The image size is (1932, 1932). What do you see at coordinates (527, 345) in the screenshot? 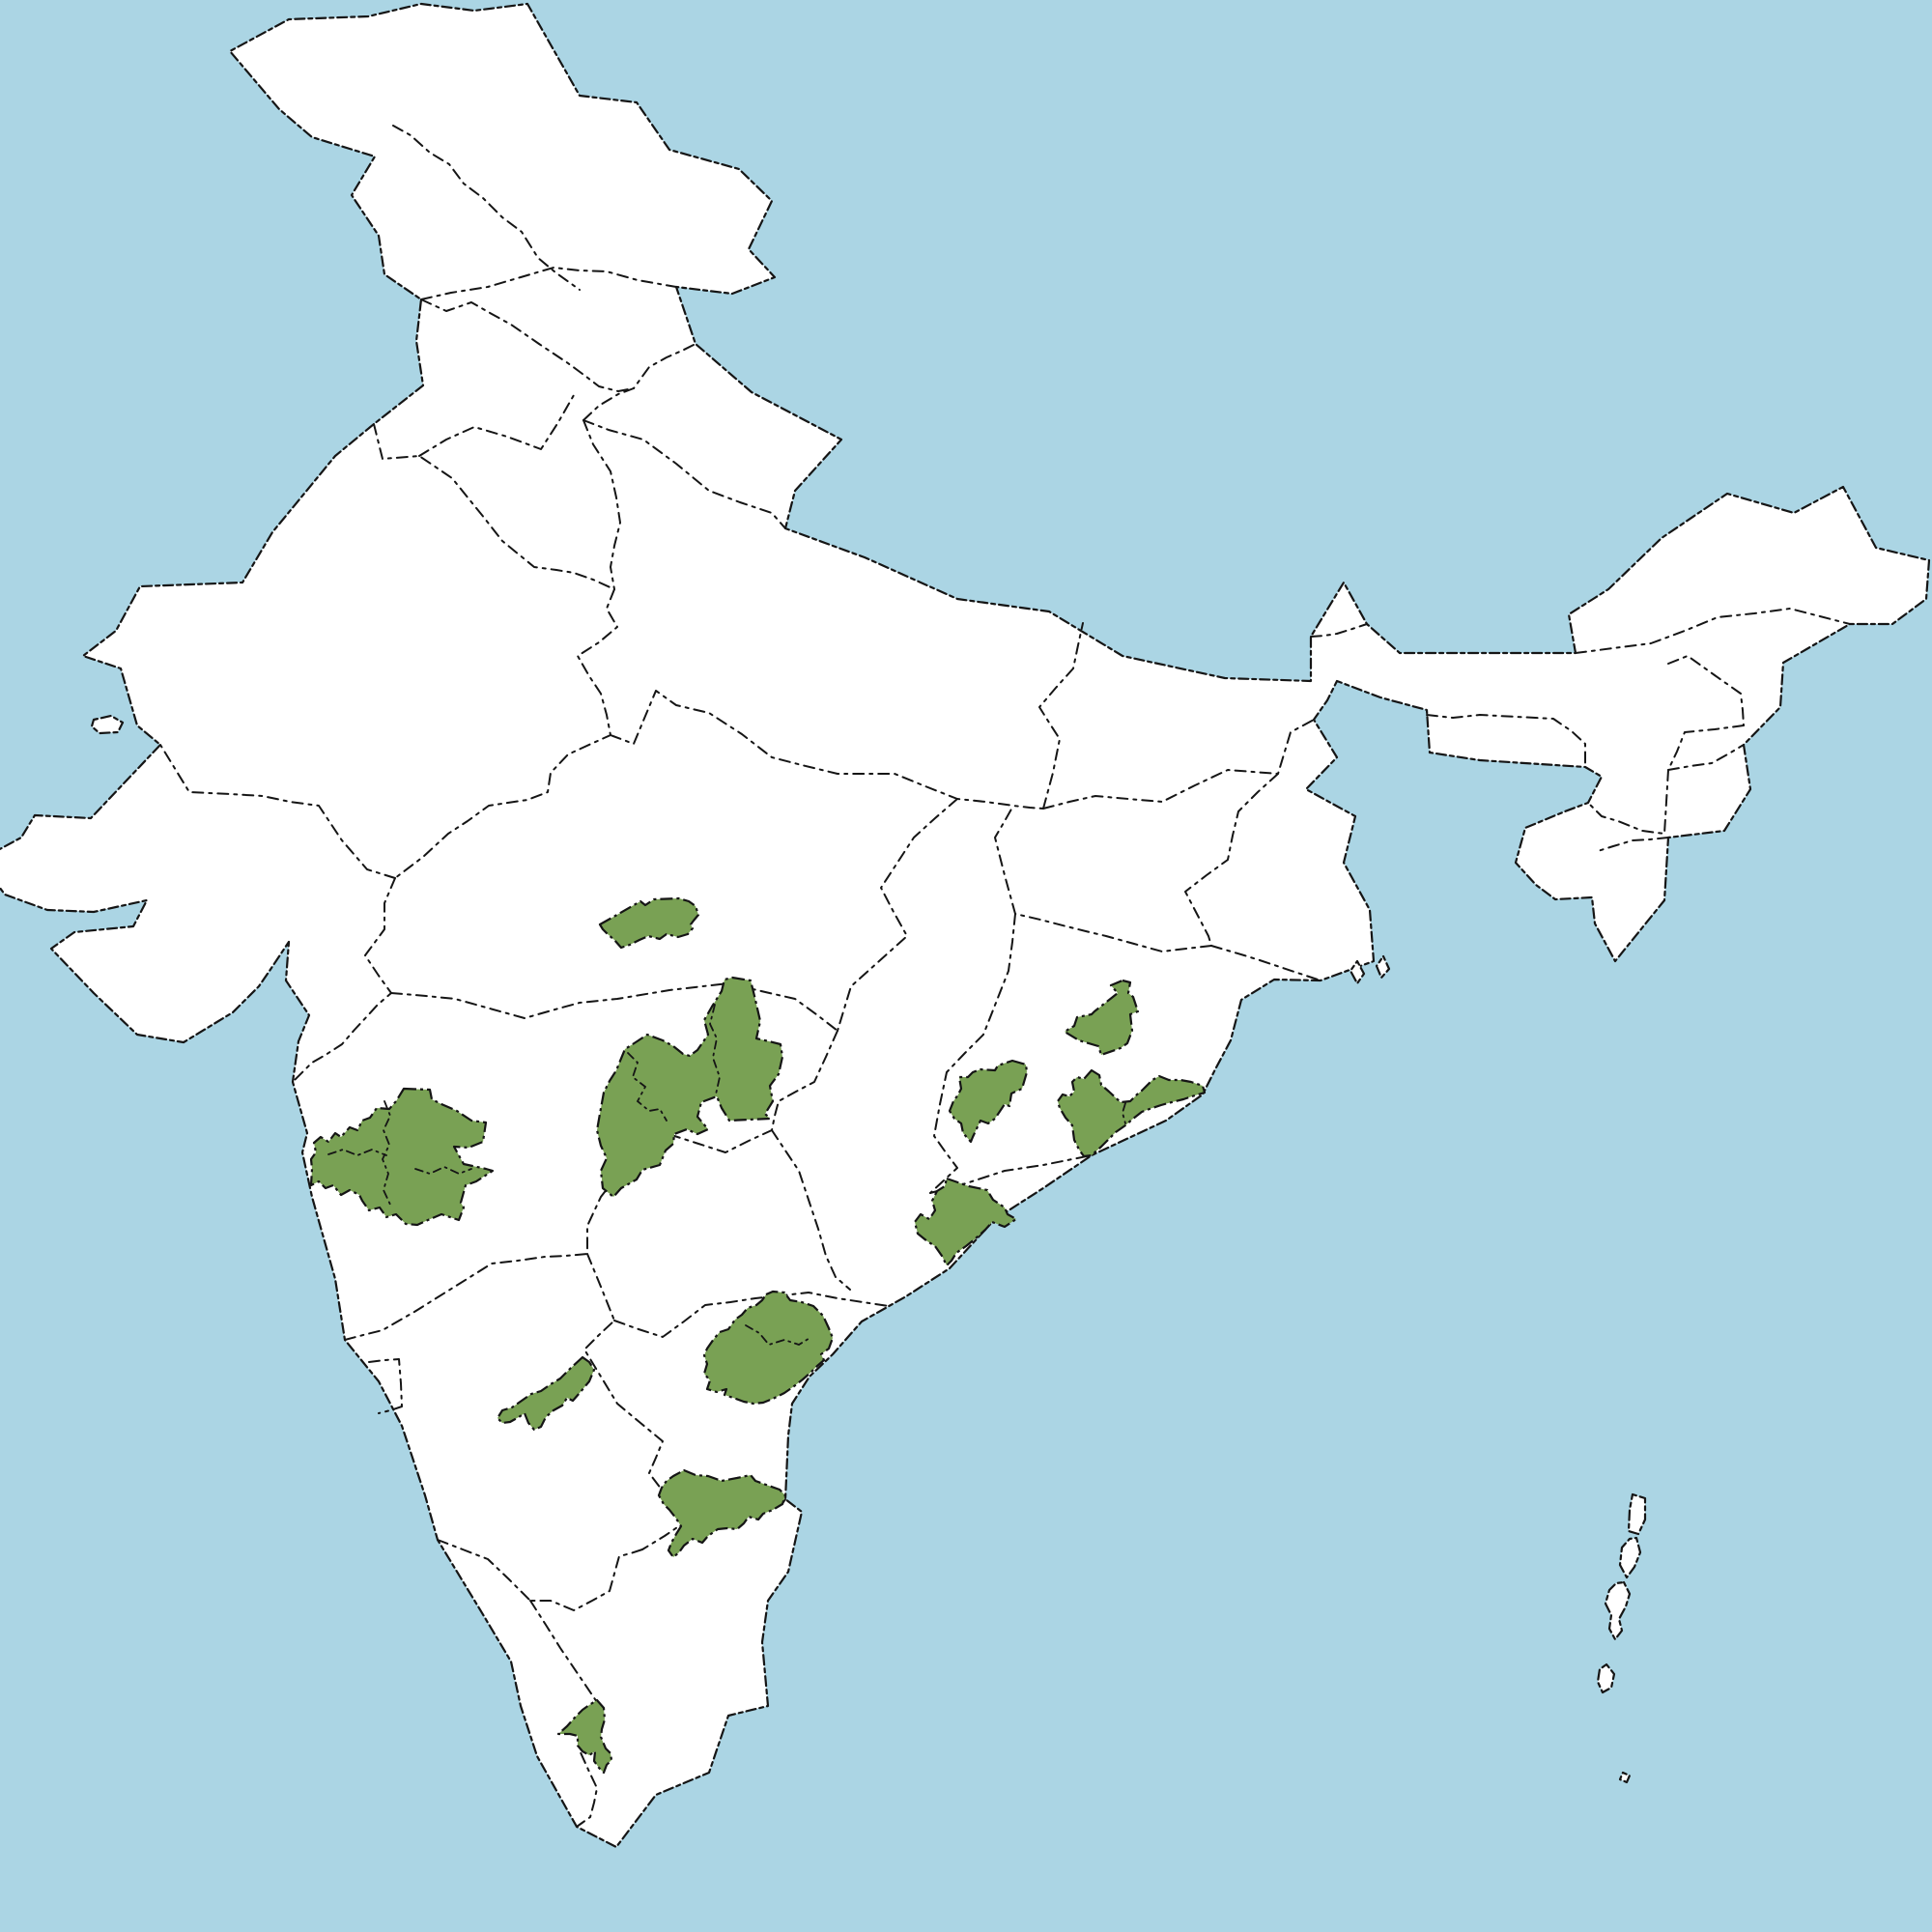
I see `state-border-s3` at bounding box center [527, 345].